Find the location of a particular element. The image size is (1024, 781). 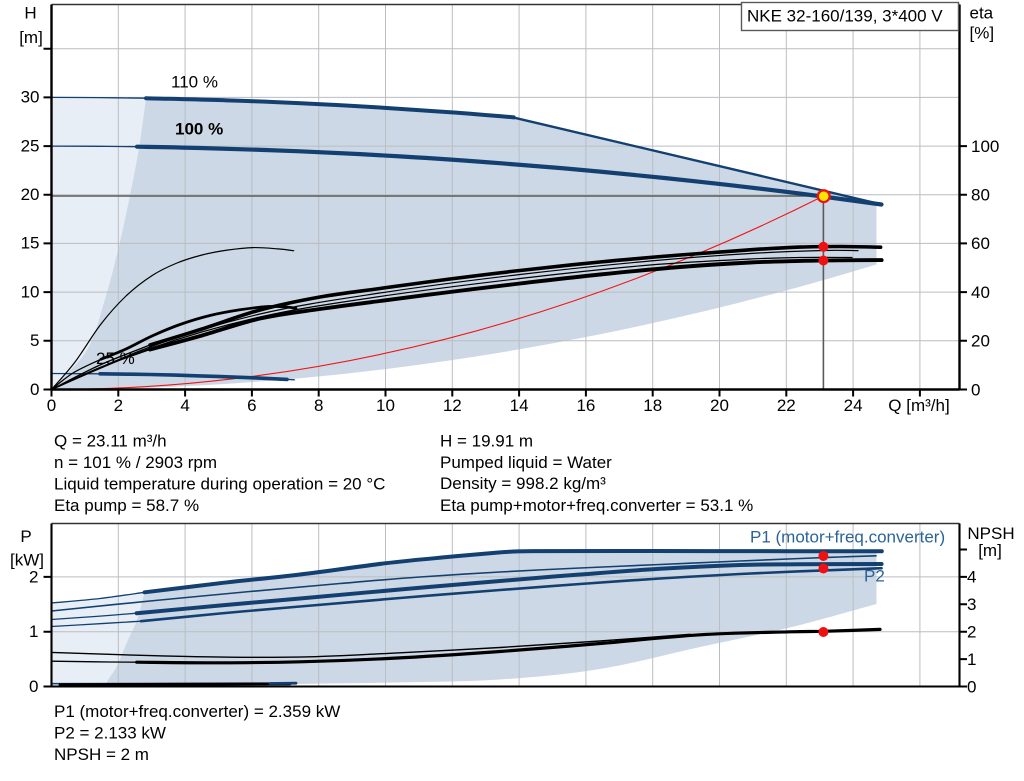

svg-text: 14 is located at coordinates (519, 405).